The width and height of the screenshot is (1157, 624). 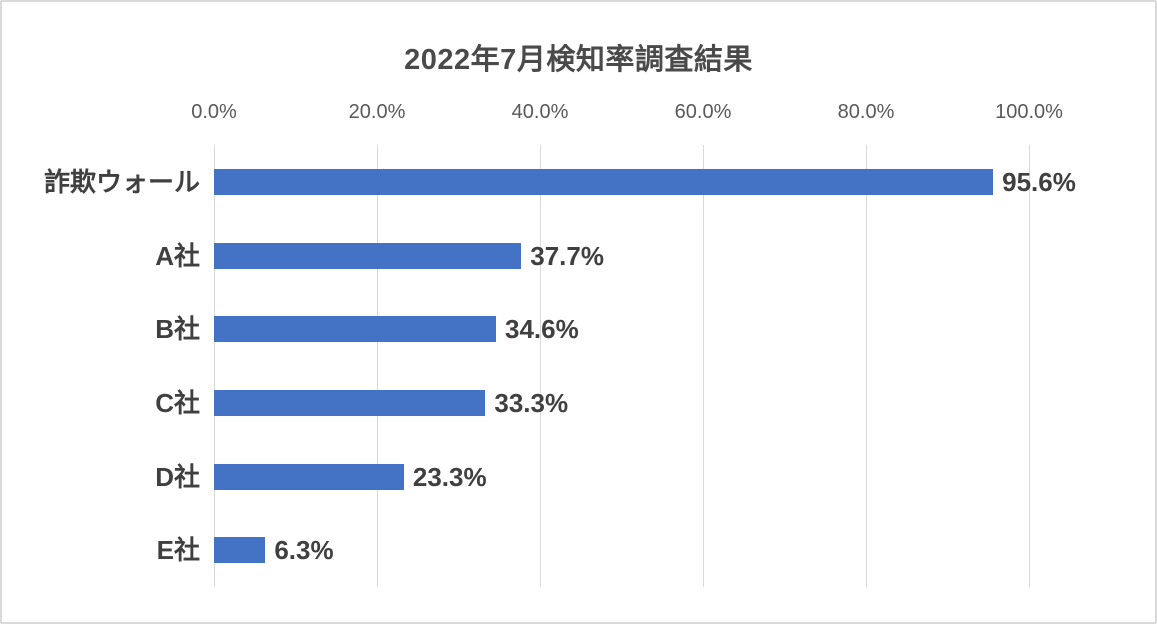 I want to click on x-axis-tick-label: 60.0%, so click(x=703, y=112).